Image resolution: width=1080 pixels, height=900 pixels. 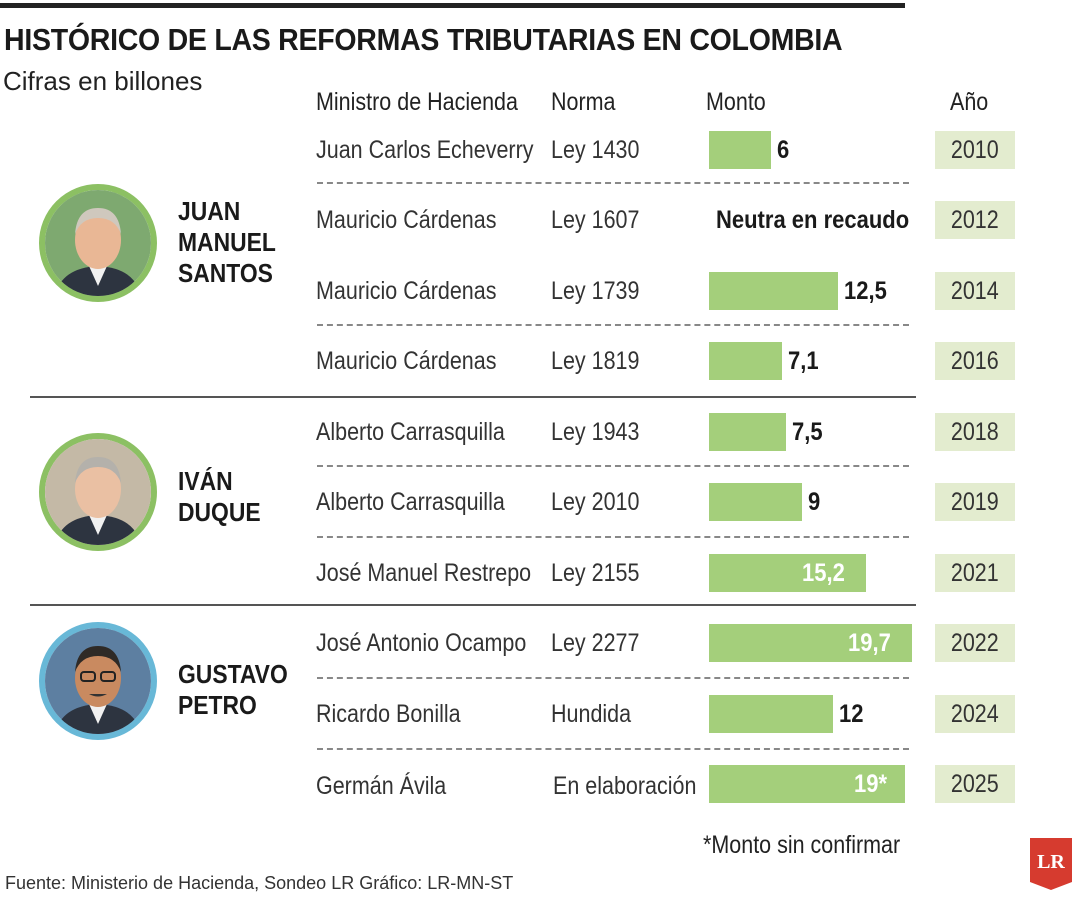 What do you see at coordinates (851, 714) in the screenshot?
I see `amount-label: 12` at bounding box center [851, 714].